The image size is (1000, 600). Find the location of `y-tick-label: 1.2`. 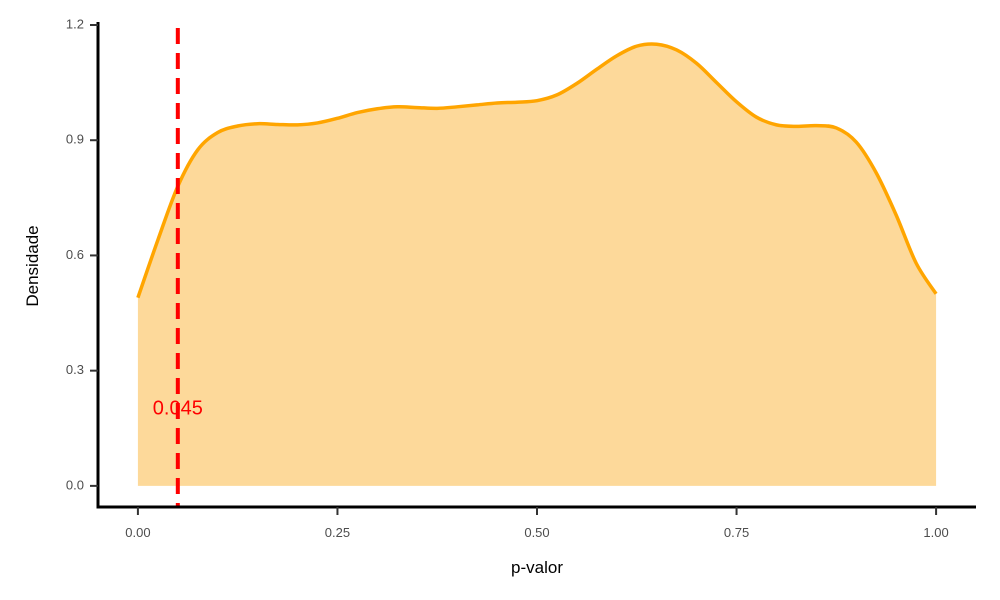

y-tick-label: 1.2 is located at coordinates (75, 23).